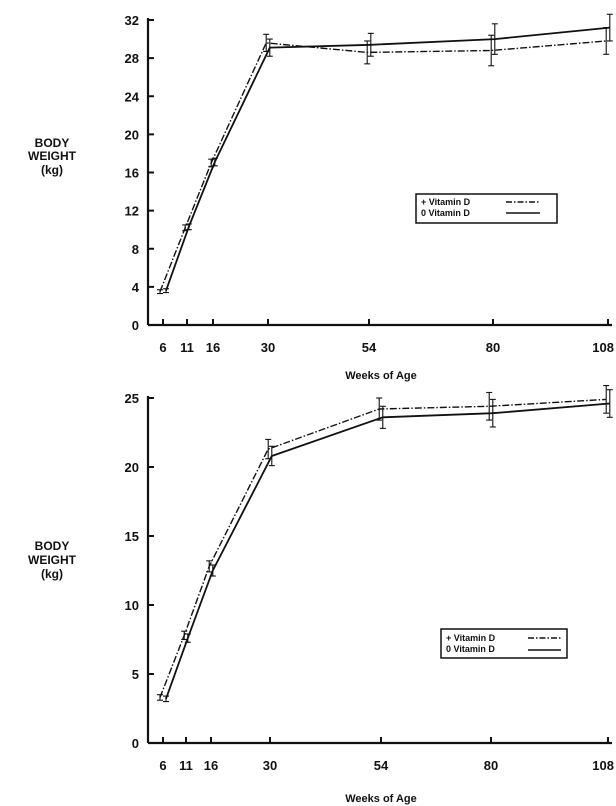 The height and width of the screenshot is (806, 616). I want to click on y-tick-label: 5, so click(135, 674).